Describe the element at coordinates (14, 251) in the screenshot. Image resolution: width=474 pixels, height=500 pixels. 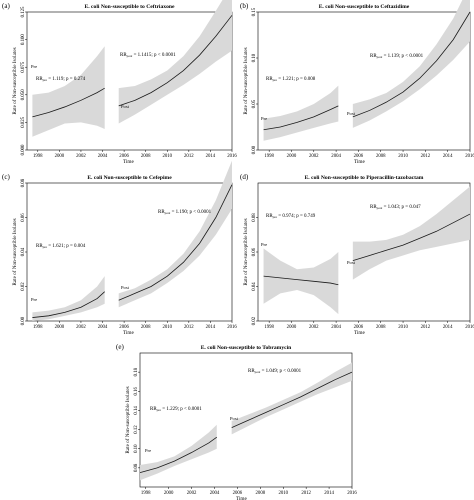
I see `y-axis-label: Rate of Non-susceptible Isolates` at that location.